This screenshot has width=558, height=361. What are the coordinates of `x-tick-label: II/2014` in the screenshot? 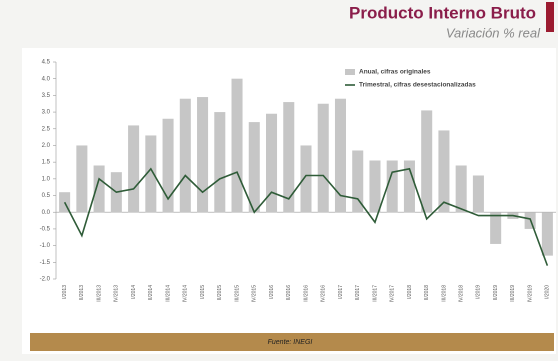 It's located at (151, 293).